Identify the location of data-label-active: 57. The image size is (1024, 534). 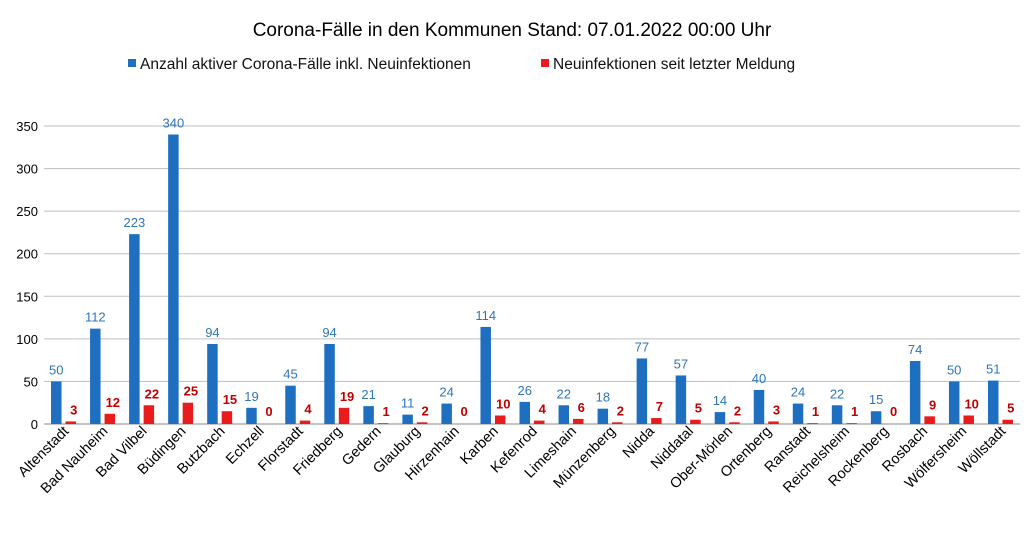
(681, 363).